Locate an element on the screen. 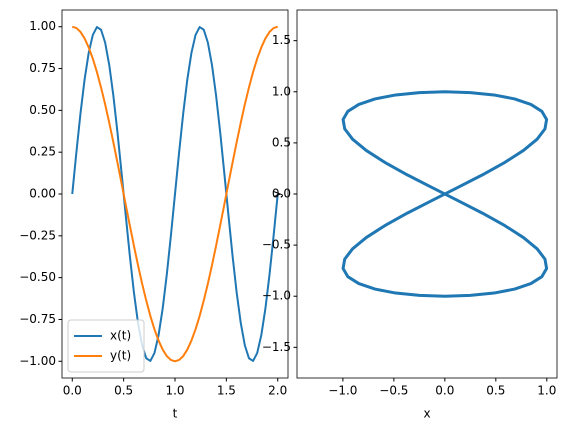 This screenshot has width=568, height=432. x-axis-label: t is located at coordinates (175, 414).